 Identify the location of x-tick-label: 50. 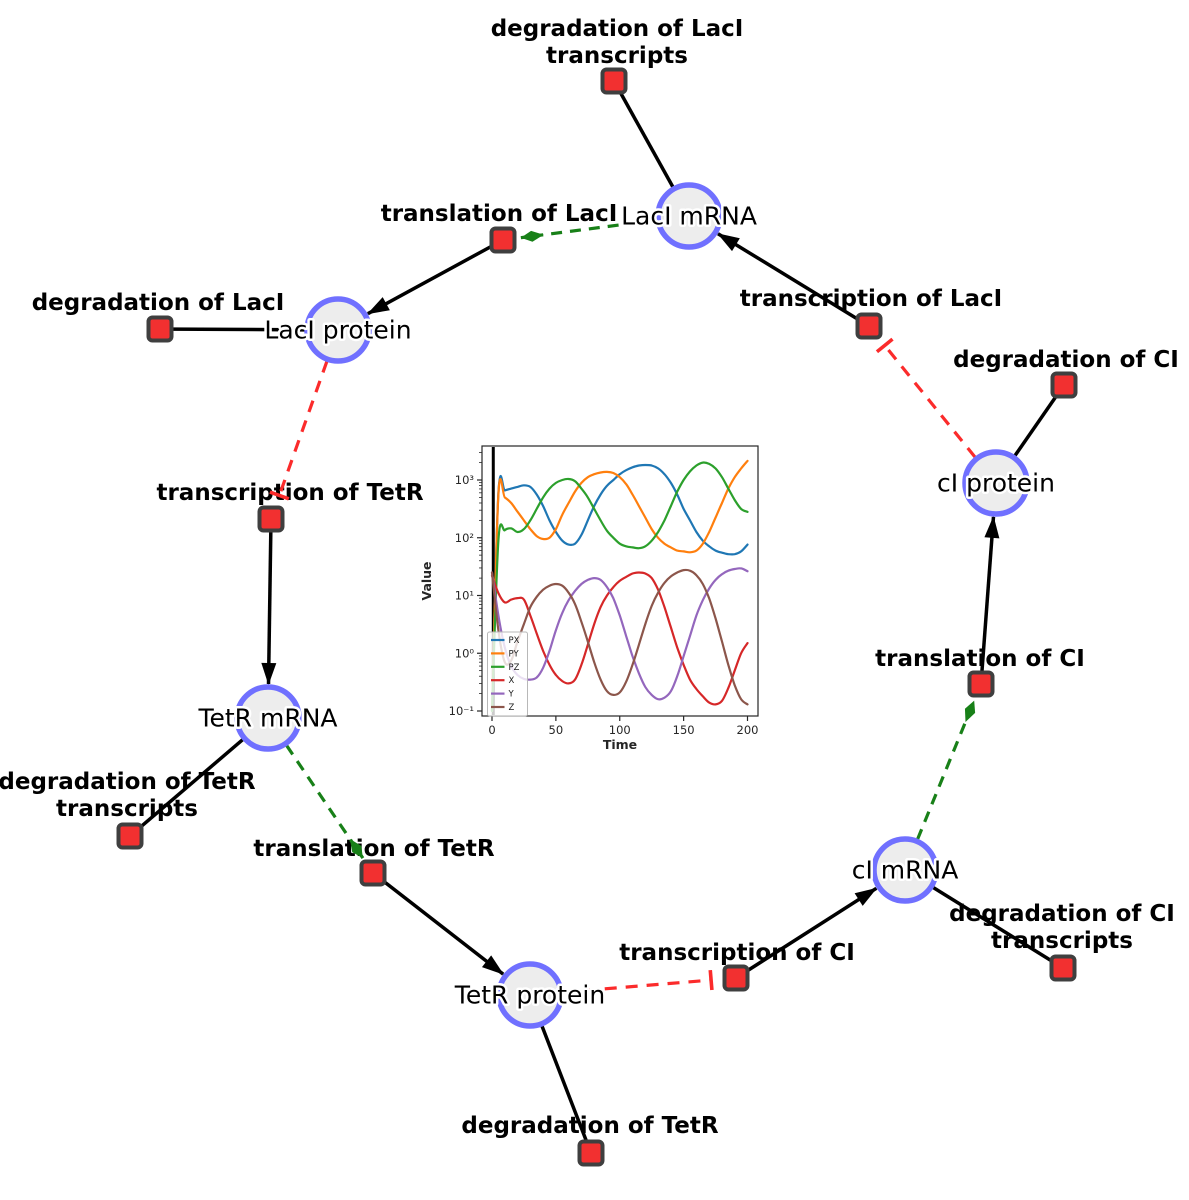
(556, 730).